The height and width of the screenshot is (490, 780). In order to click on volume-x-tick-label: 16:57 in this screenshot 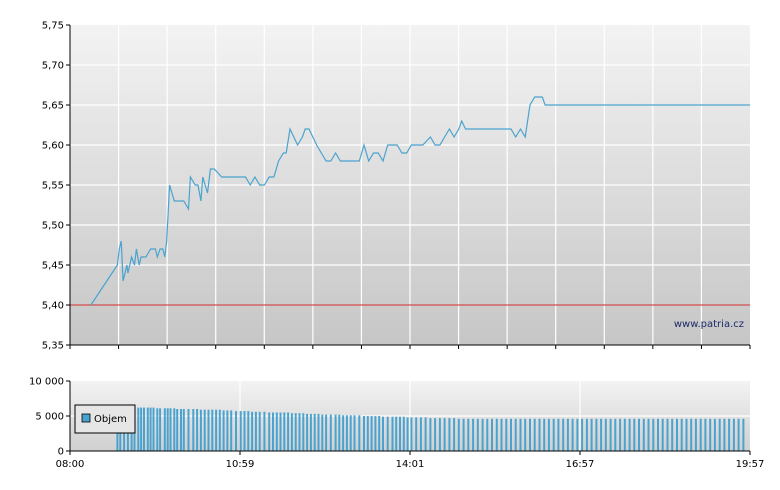, I will do `click(580, 464)`.